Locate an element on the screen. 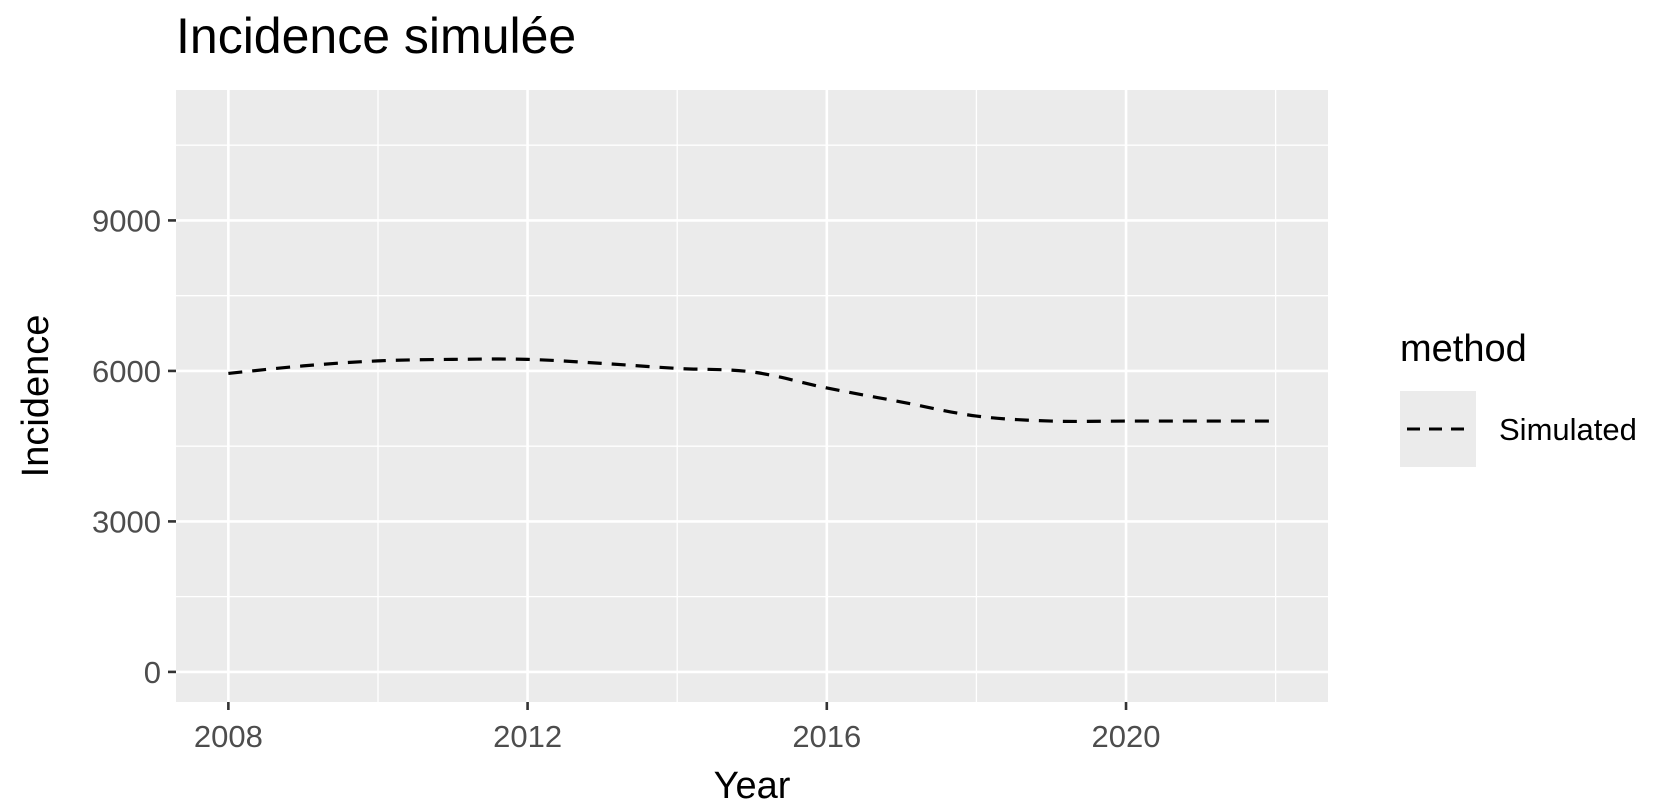 This screenshot has width=1673, height=805. legend-entry-simulated: Simulated is located at coordinates (1568, 429).